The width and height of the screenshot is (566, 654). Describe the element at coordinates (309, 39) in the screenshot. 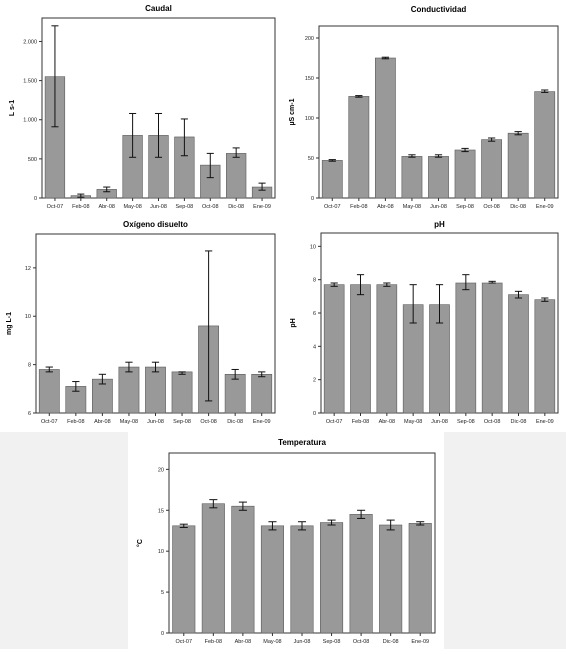

I see `y-tick-label: 200` at that location.